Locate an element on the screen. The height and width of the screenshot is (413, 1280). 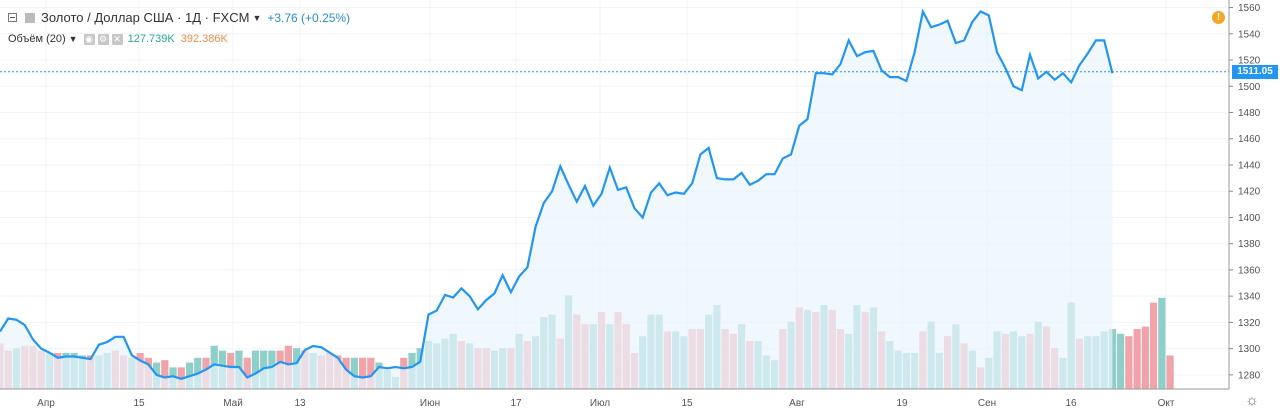
y-tick-label: 1360 is located at coordinates (1249, 270).